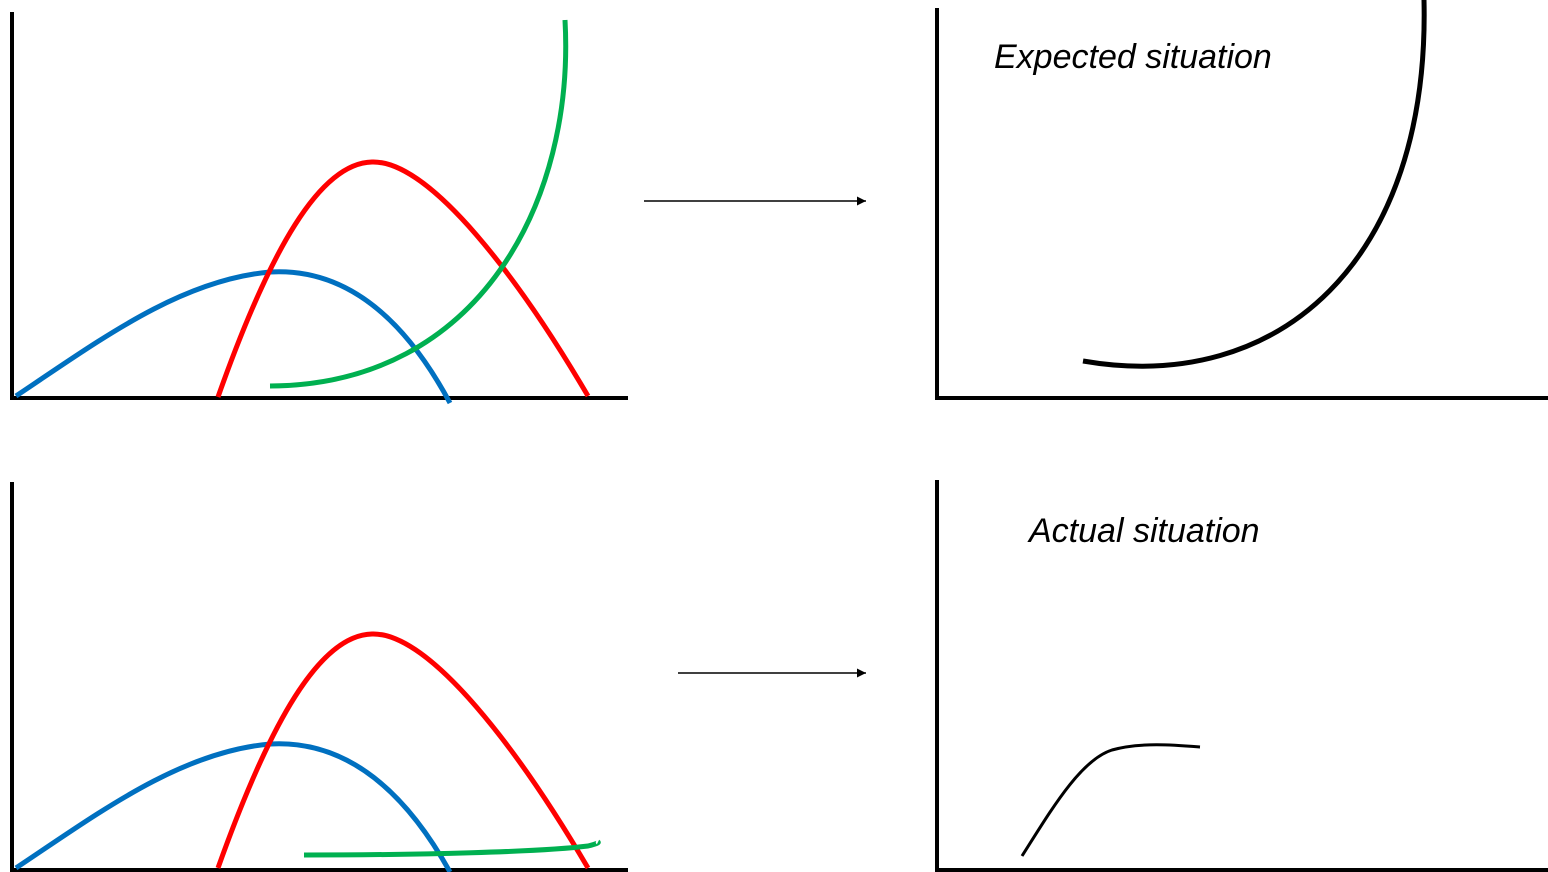 The height and width of the screenshot is (872, 1548). What do you see at coordinates (452, 848) in the screenshot?
I see `bottom-left-green-curve` at bounding box center [452, 848].